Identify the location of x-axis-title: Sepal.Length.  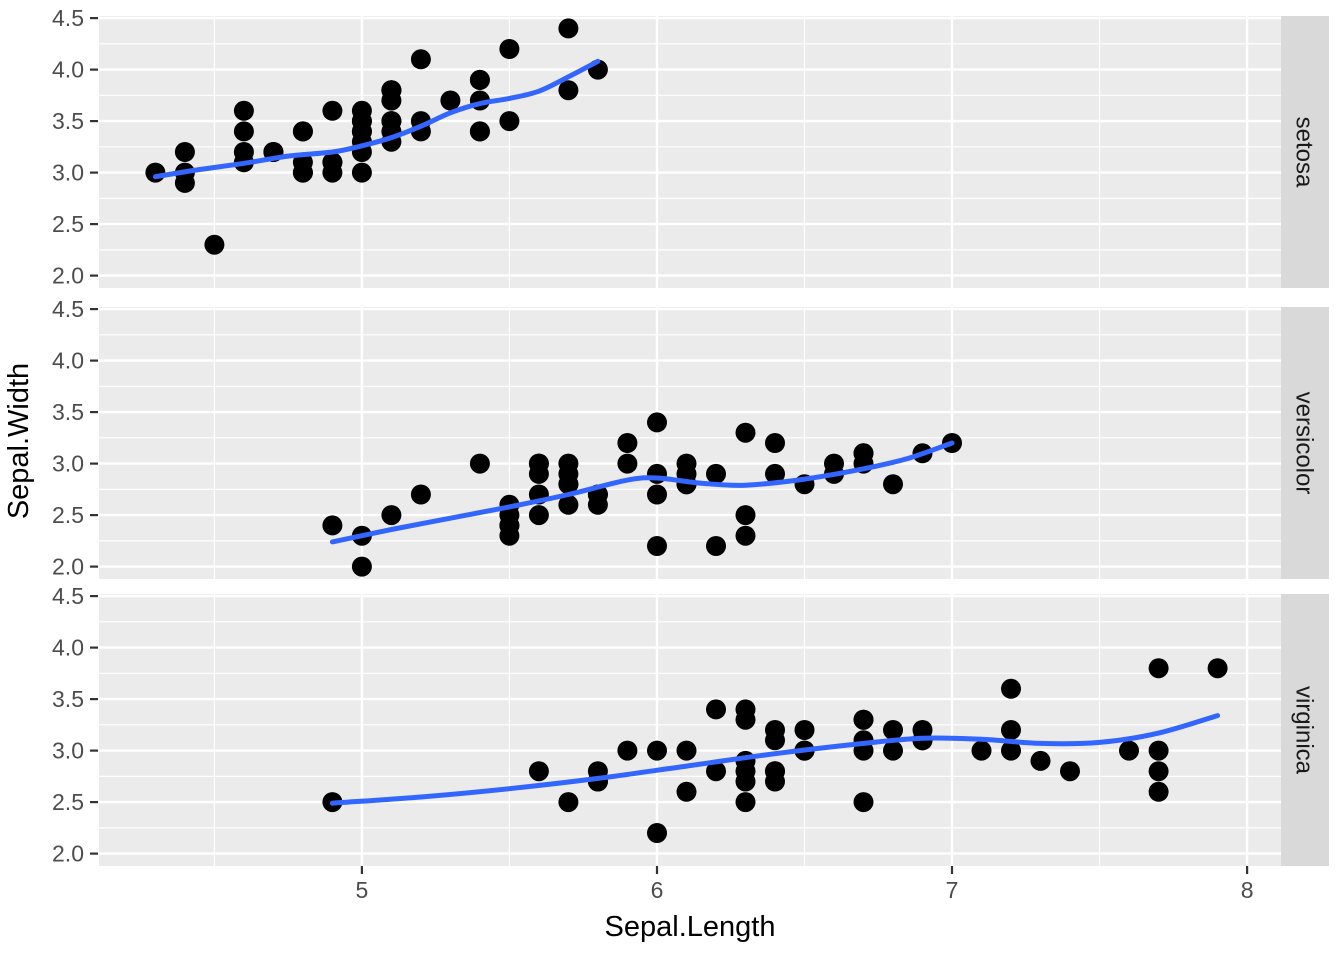
(690, 927).